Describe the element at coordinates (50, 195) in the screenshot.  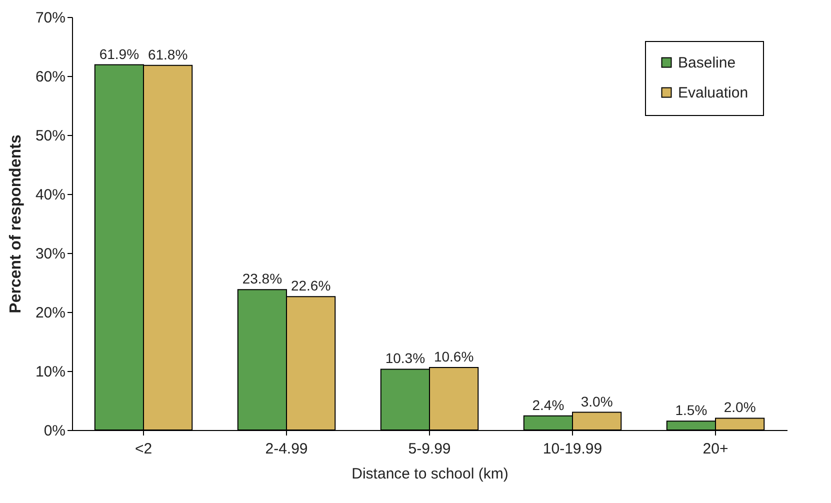
I see `y-tick-label: 40%` at that location.